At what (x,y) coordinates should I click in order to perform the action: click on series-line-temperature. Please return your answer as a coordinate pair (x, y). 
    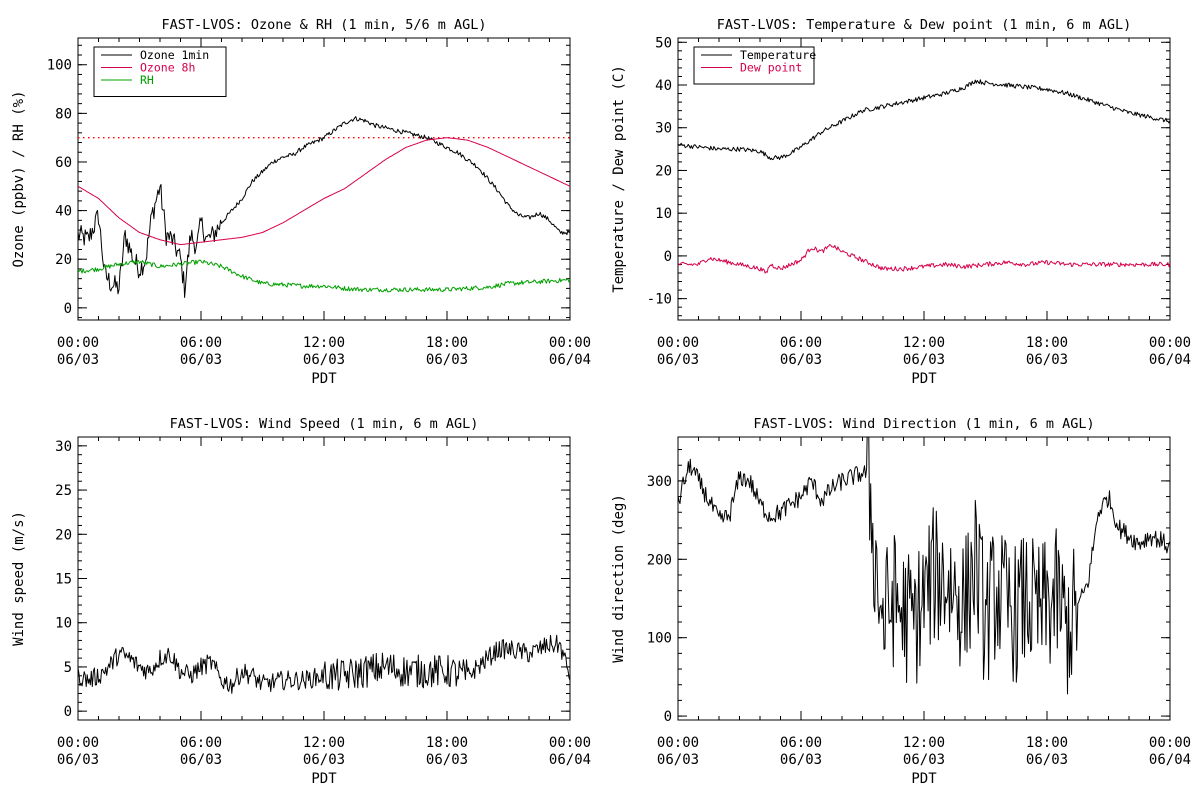
    Looking at the image, I should click on (924, 120).